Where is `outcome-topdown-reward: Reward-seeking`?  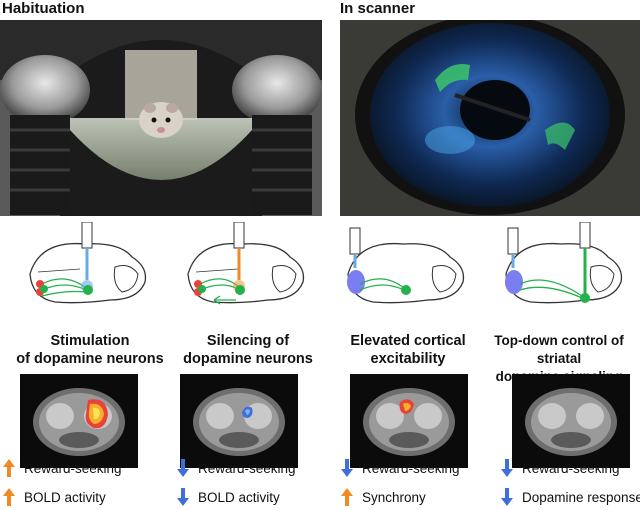 outcome-topdown-reward: Reward-seeking is located at coordinates (560, 468).